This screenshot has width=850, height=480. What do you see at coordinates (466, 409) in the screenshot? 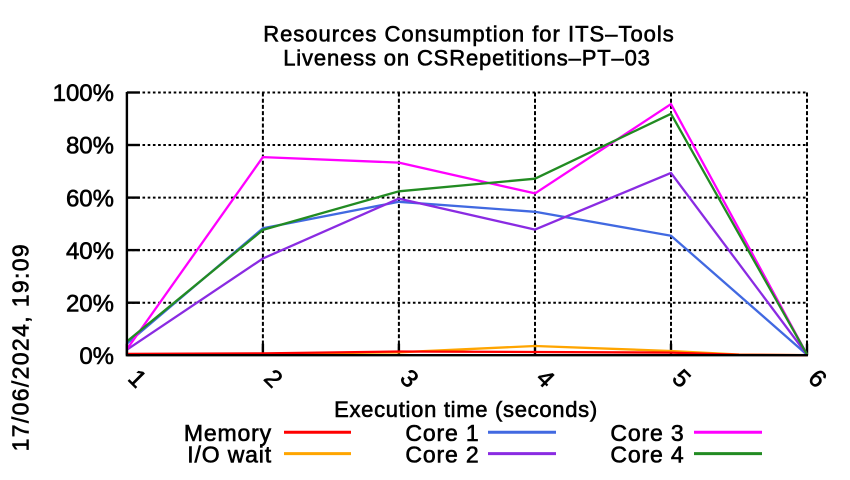
I see `svg-text: Execution time (seconds)` at bounding box center [466, 409].